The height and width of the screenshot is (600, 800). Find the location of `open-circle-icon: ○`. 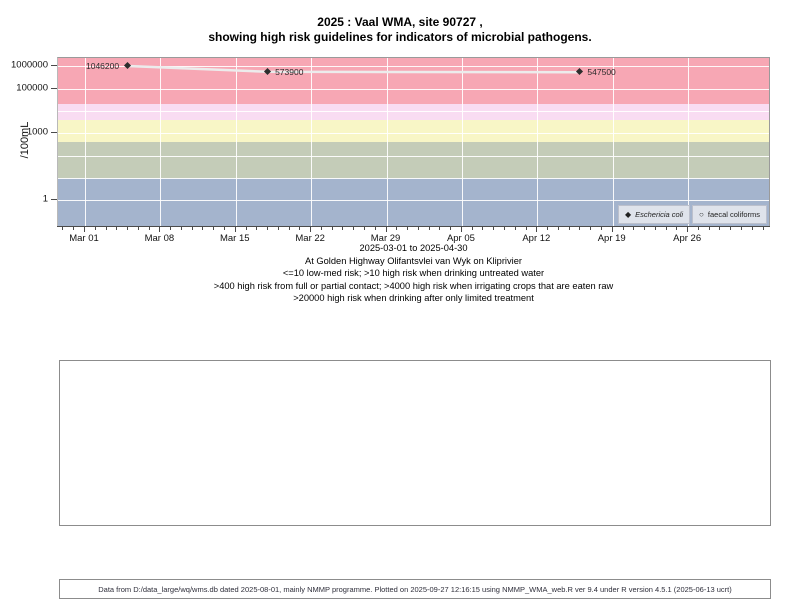

open-circle-icon: ○ is located at coordinates (701, 214).